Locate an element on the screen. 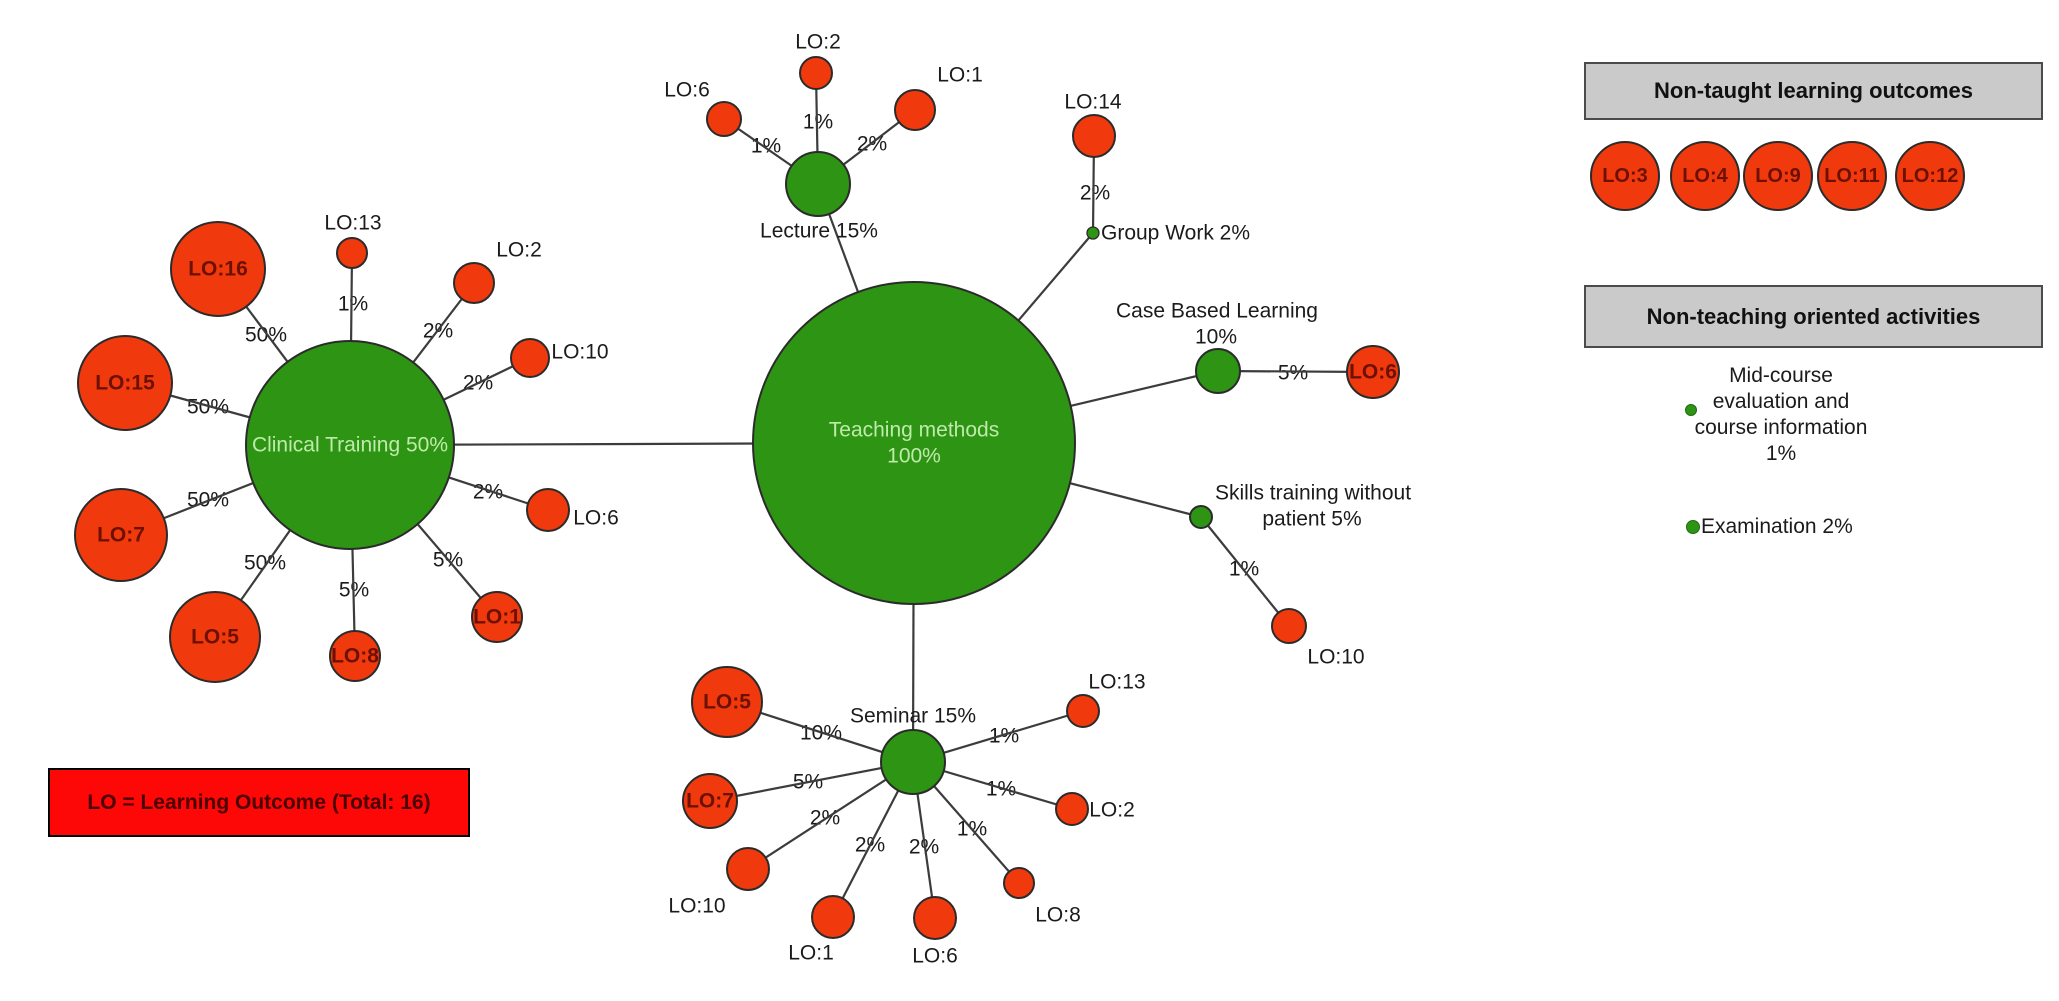  node-label-seminar-lo7: LO:7 is located at coordinates (710, 801).